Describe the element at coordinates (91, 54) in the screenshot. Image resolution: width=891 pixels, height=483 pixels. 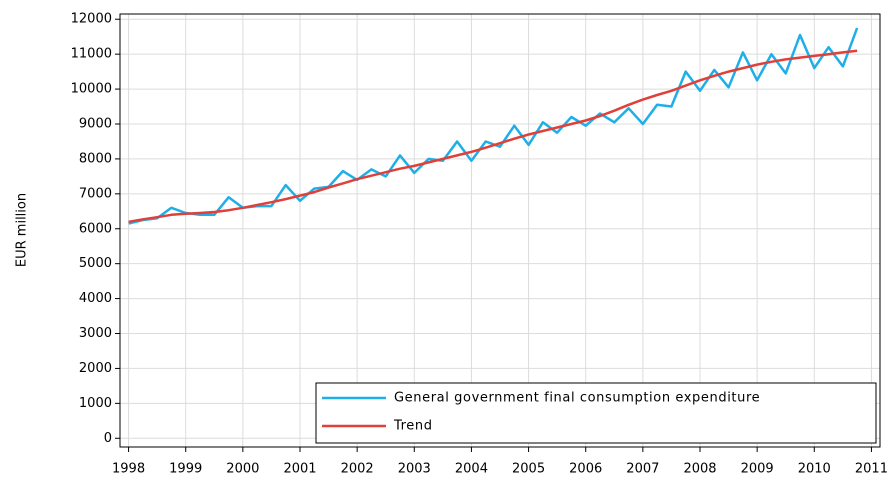
I see `y-tick-label: 11000` at that location.